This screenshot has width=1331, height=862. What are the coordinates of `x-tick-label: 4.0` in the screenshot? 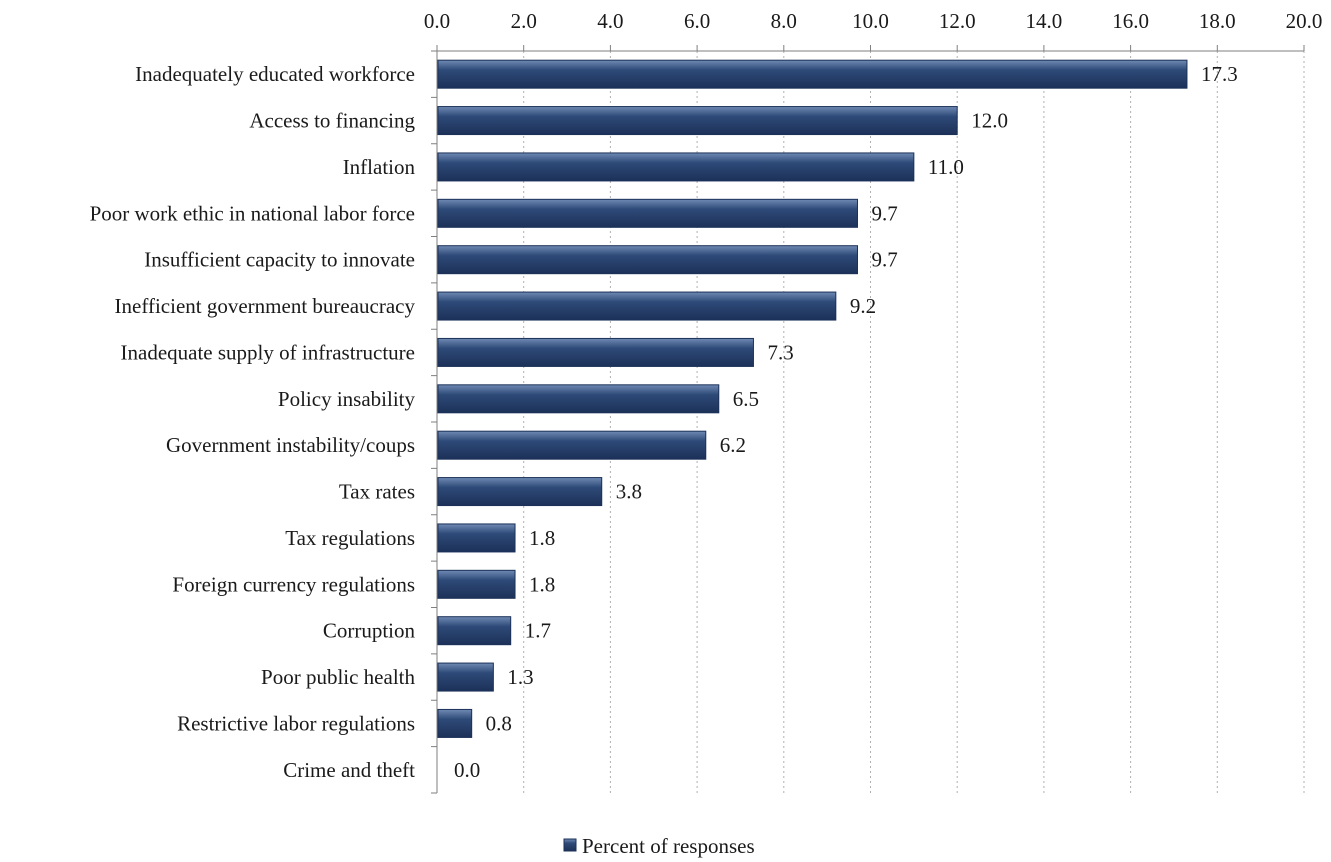 It's located at (610, 21).